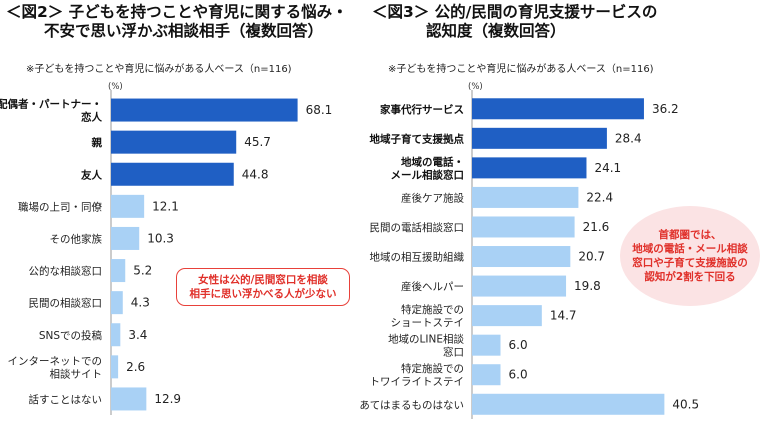  I want to click on left-category-label: 配偶者・パートナー・恋人, so click(51, 111).